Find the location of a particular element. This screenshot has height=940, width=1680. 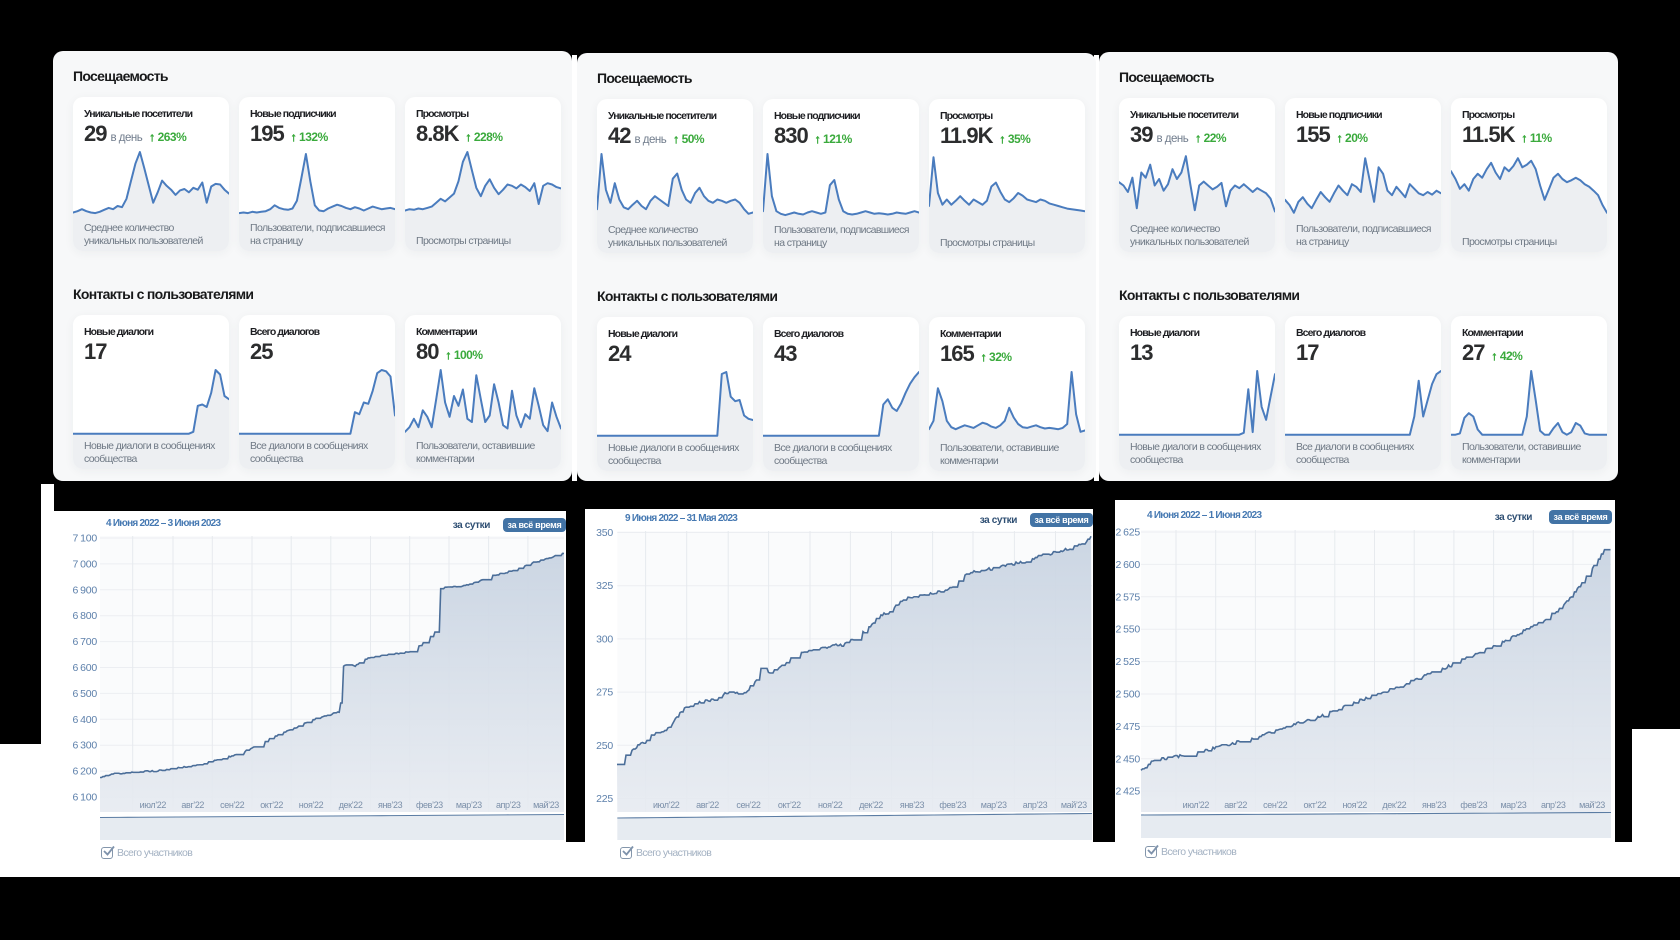

svg-text: 6 600 is located at coordinates (85, 668).